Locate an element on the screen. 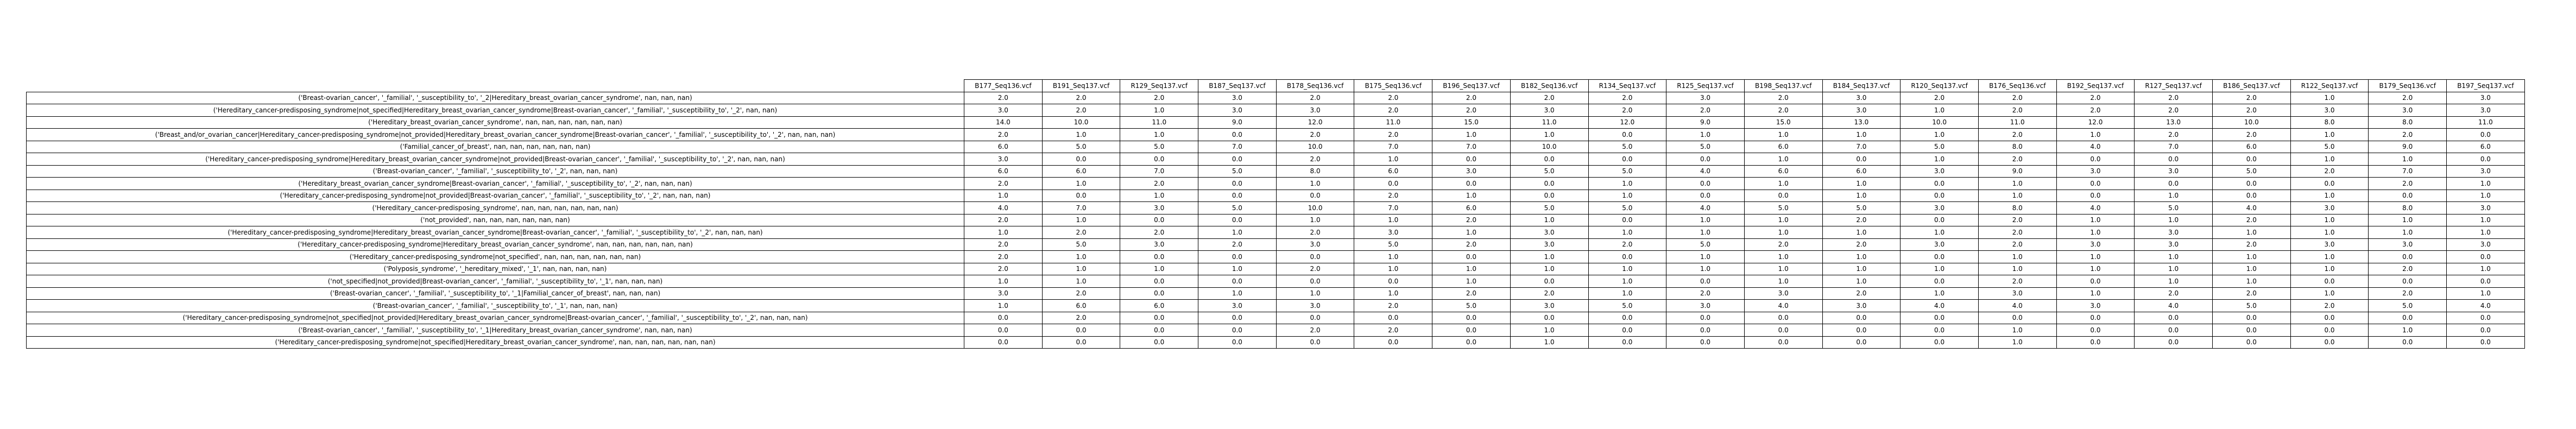 The image size is (2576, 429). column-header: B176_Seq136.vcf is located at coordinates (2018, 85).